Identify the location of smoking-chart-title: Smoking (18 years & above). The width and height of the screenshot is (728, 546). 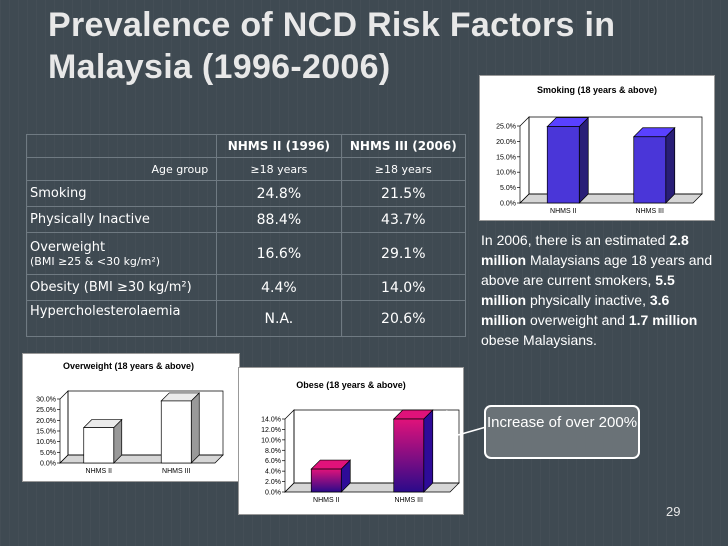
(597, 90).